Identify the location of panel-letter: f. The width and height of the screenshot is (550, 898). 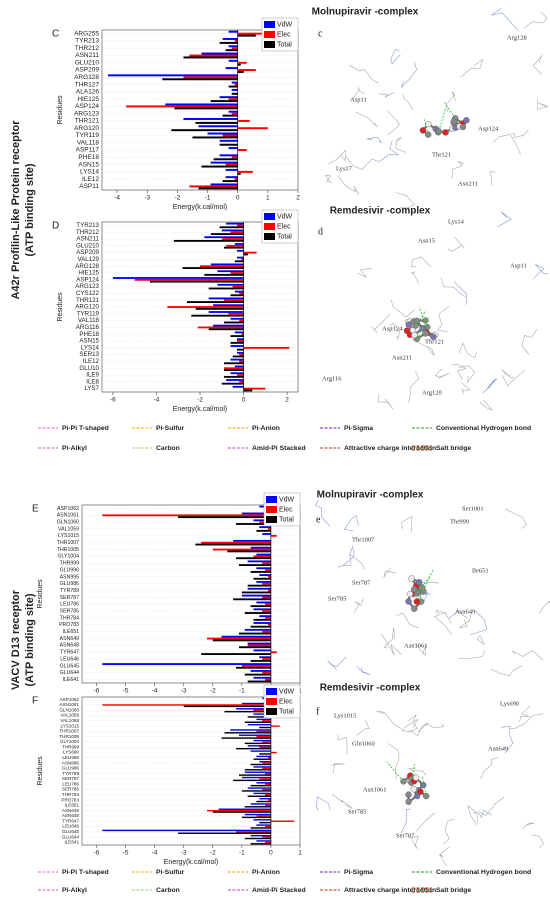
(318, 711).